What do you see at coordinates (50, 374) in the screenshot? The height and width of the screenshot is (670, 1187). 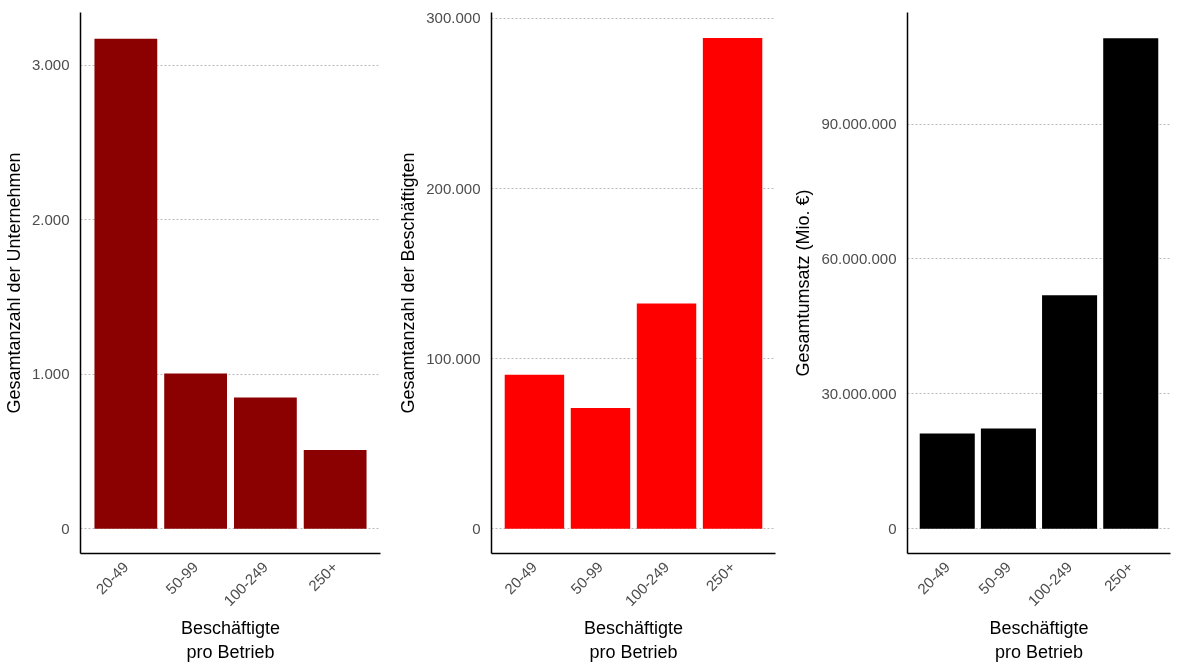 I see `y-tick-label: 1.000` at bounding box center [50, 374].